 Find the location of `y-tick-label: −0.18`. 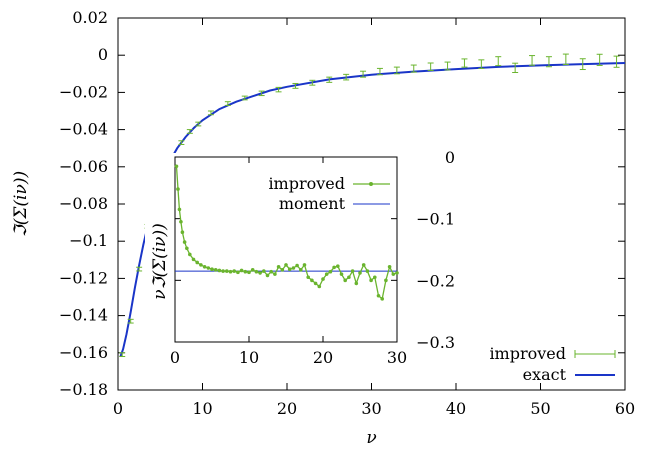

y-tick-label: −0.18 is located at coordinates (83, 389).